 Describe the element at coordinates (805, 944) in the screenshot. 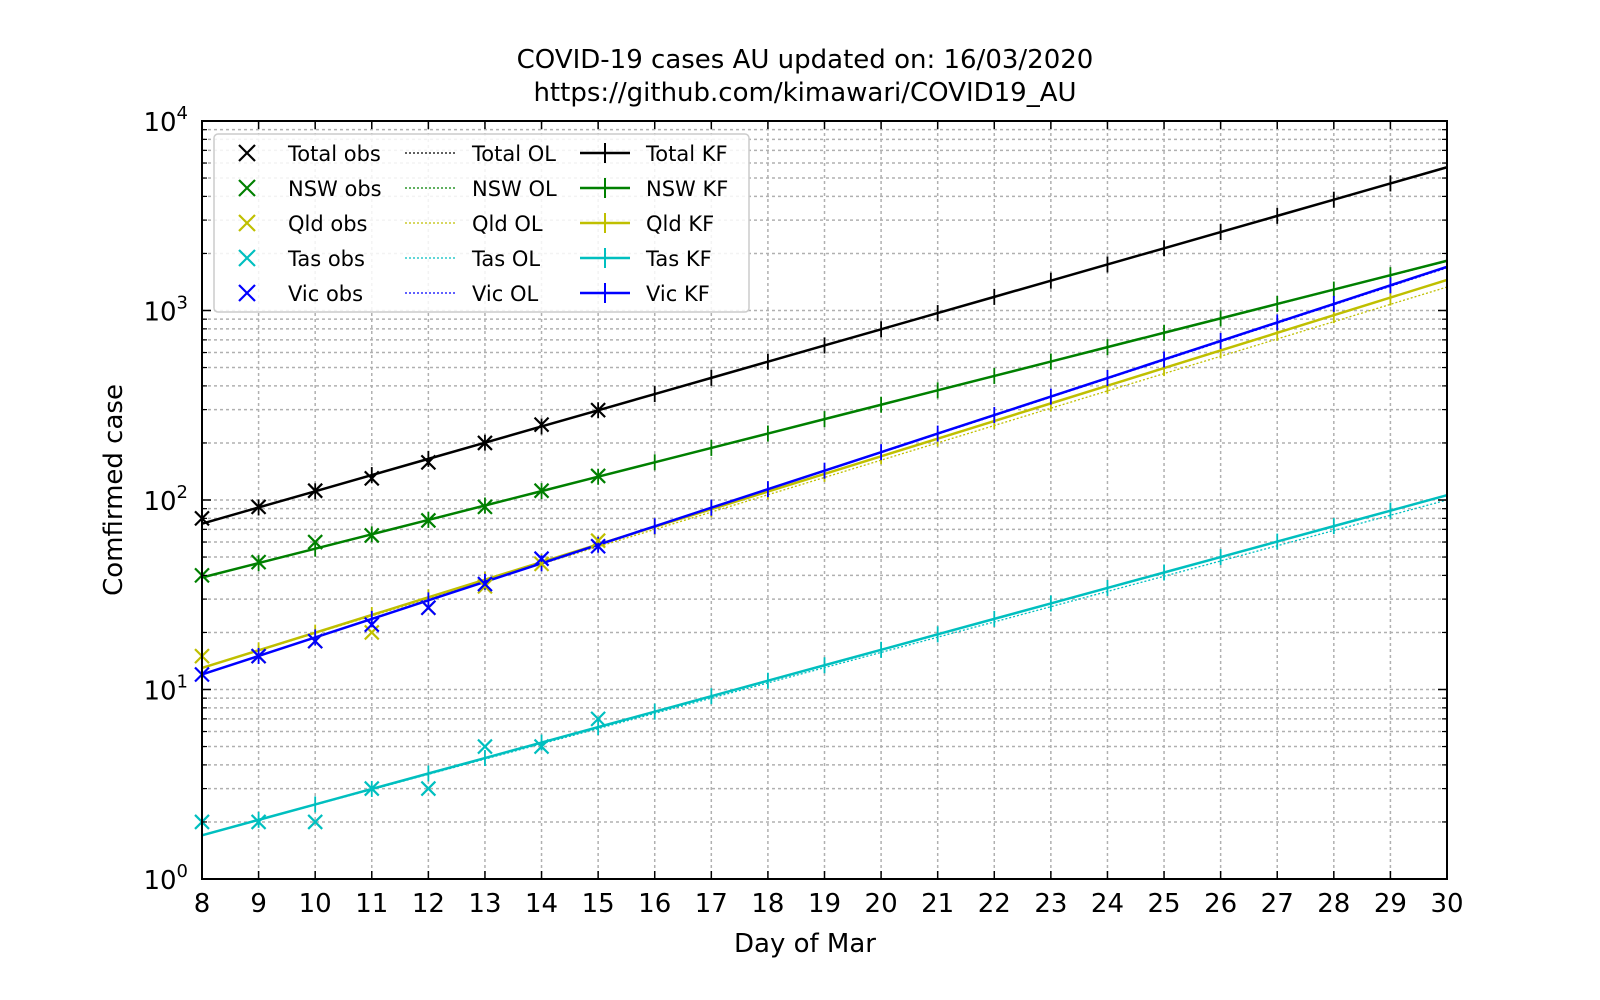

I see `x-axis-title: Day of Mar` at that location.